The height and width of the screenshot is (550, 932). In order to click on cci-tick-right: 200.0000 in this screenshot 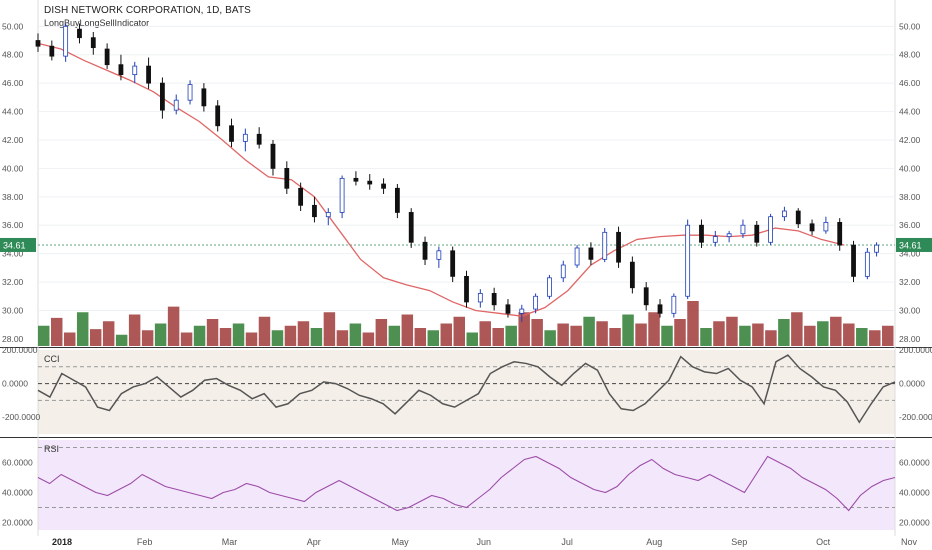, I will do `click(915, 350)`.